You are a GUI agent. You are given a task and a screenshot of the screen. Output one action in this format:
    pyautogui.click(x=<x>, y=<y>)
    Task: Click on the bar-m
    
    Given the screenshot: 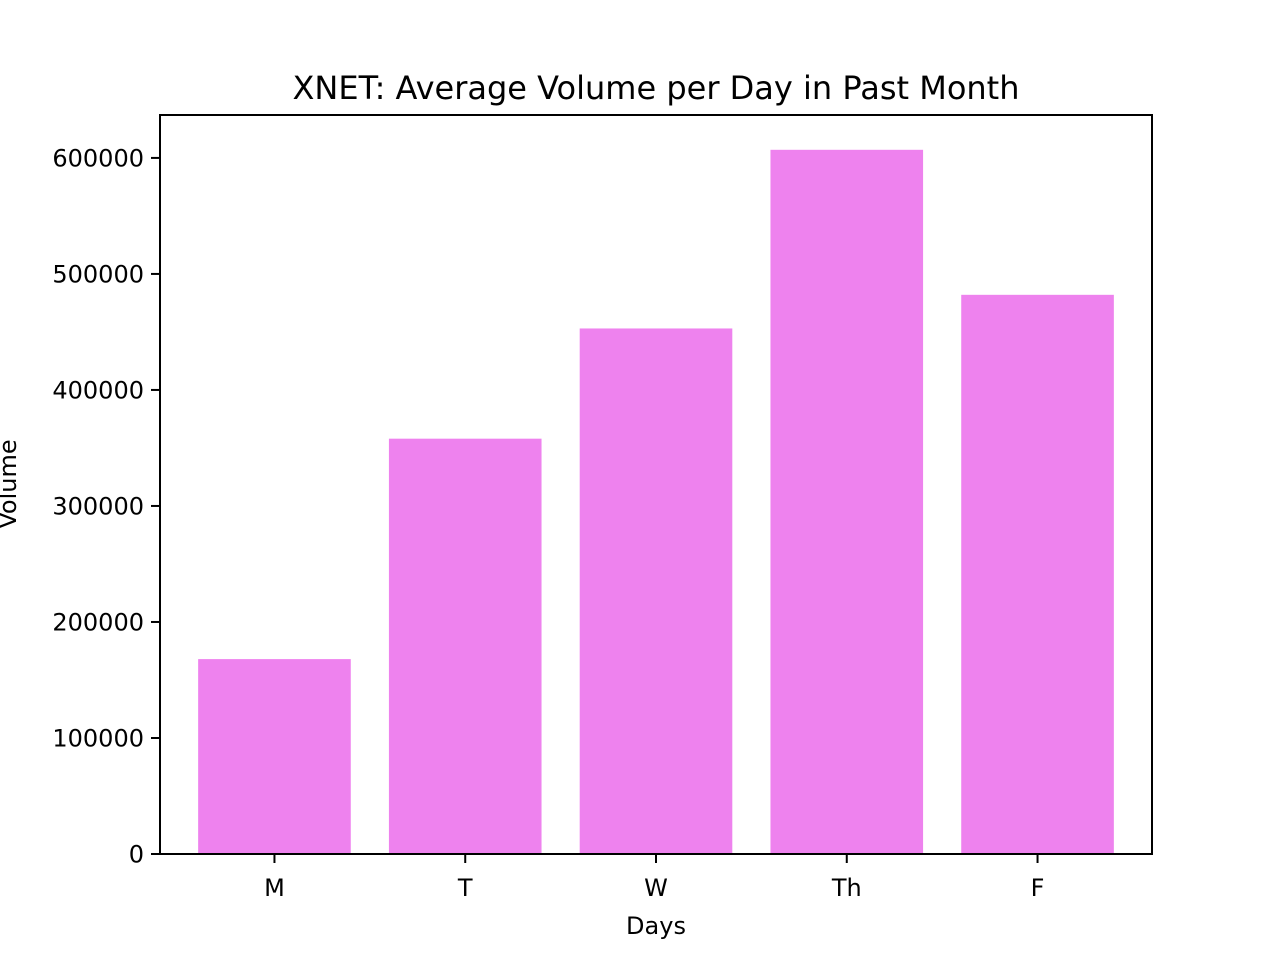 What is the action you would take?
    pyautogui.click(x=274, y=756)
    